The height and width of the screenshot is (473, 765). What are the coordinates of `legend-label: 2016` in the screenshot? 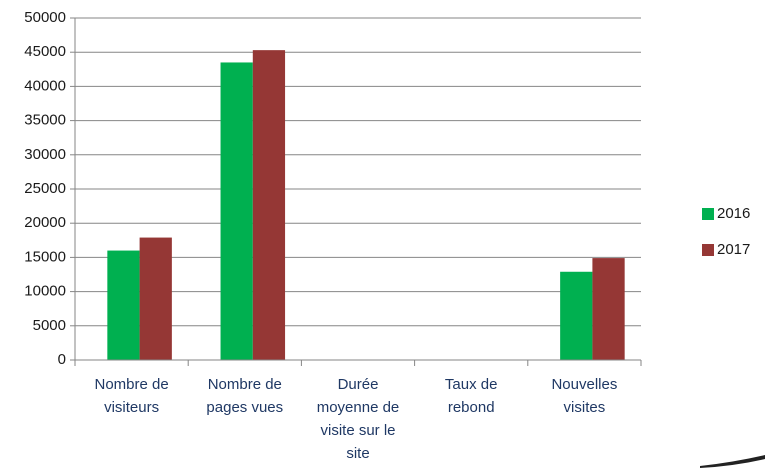 It's located at (733, 213).